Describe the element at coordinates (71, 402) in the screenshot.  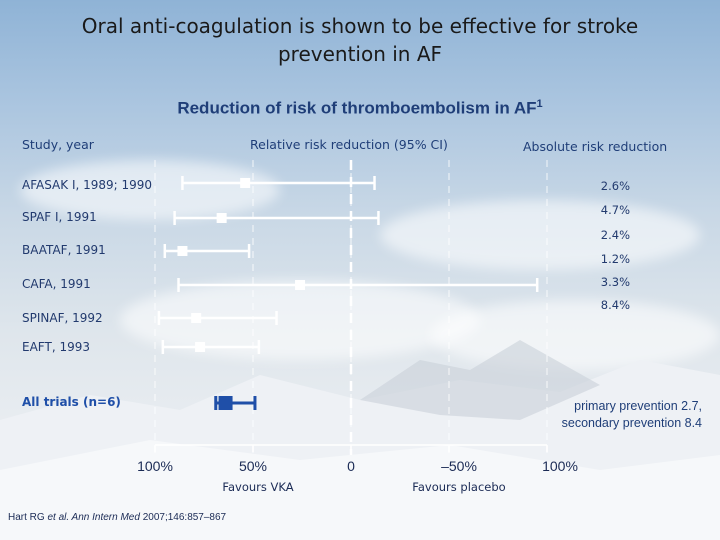
I see `pooled-label: All trials (n=6)` at that location.